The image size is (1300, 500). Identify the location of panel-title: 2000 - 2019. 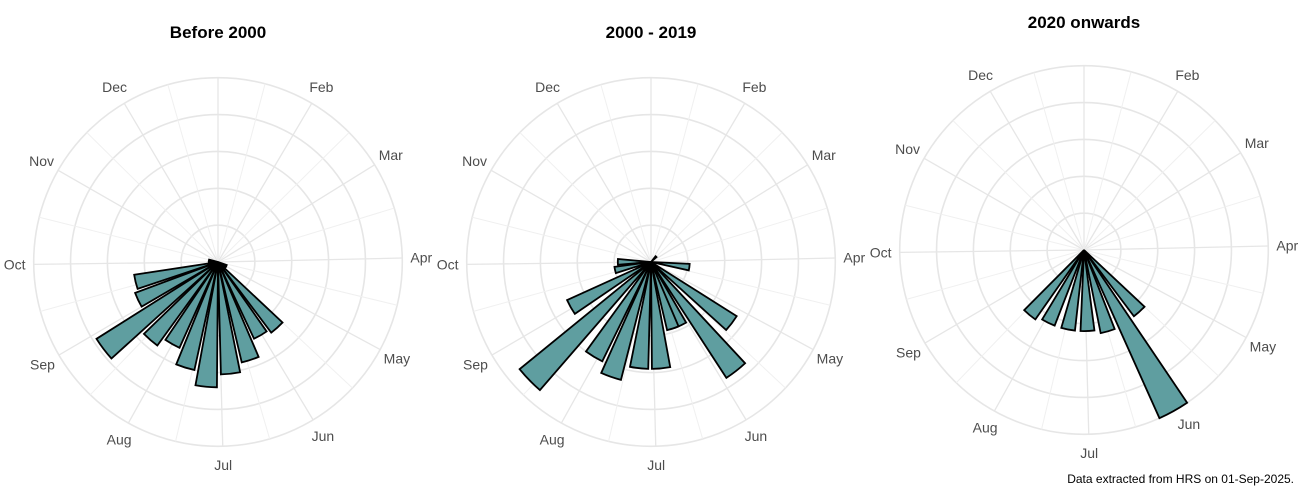
(651, 32).